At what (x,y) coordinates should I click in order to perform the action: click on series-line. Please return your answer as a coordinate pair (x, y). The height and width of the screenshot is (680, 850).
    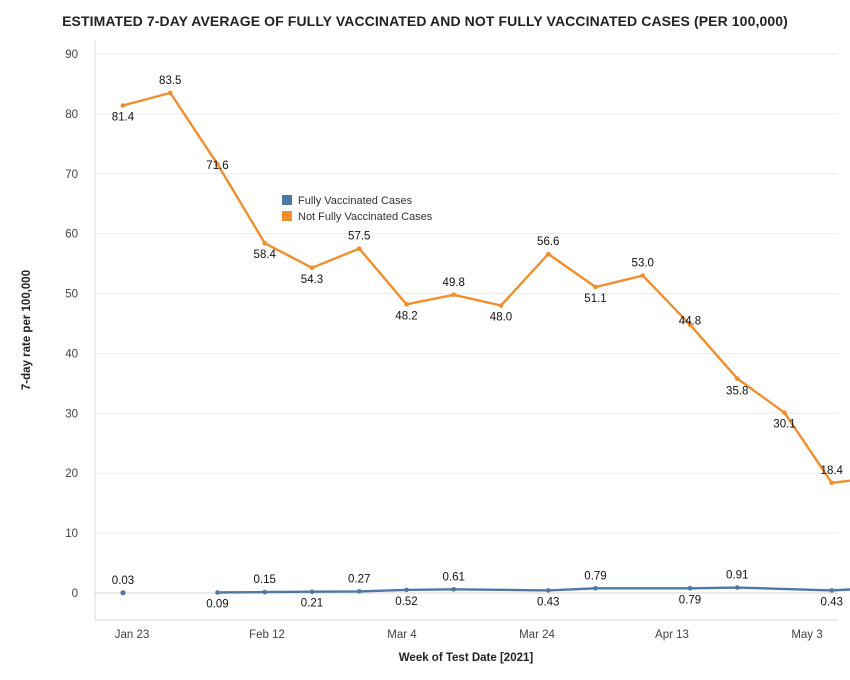
    Looking at the image, I should click on (533, 590).